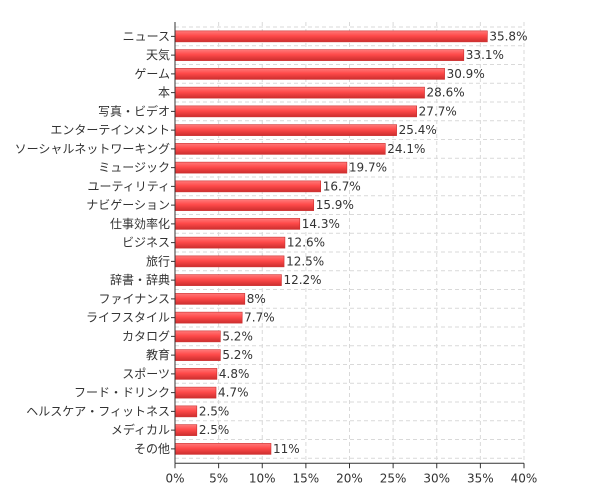  Describe the element at coordinates (321, 224) in the screenshot. I see `bar-value-label: 14.3%` at that location.